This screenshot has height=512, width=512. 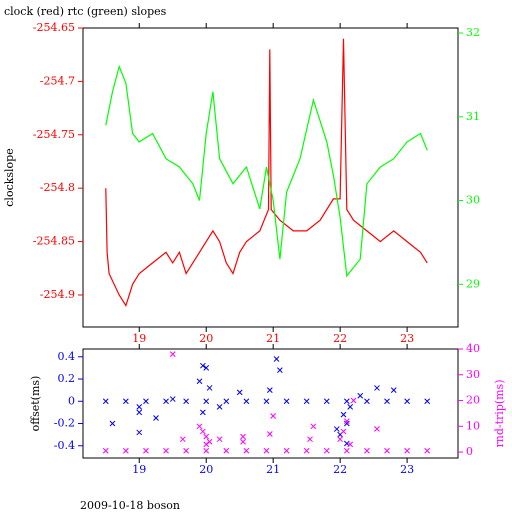 I want to click on y2-tick-label: 0, so click(x=469, y=451).